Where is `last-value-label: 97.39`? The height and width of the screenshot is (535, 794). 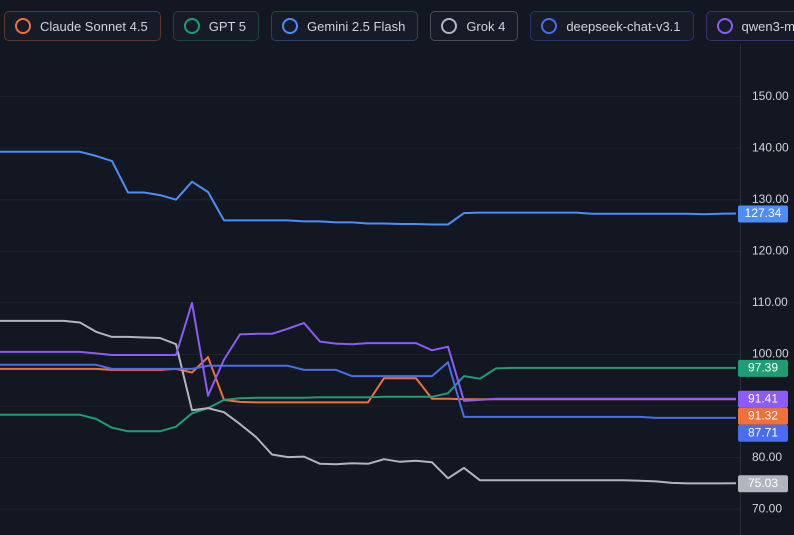
last-value-label: 97.39 is located at coordinates (763, 368).